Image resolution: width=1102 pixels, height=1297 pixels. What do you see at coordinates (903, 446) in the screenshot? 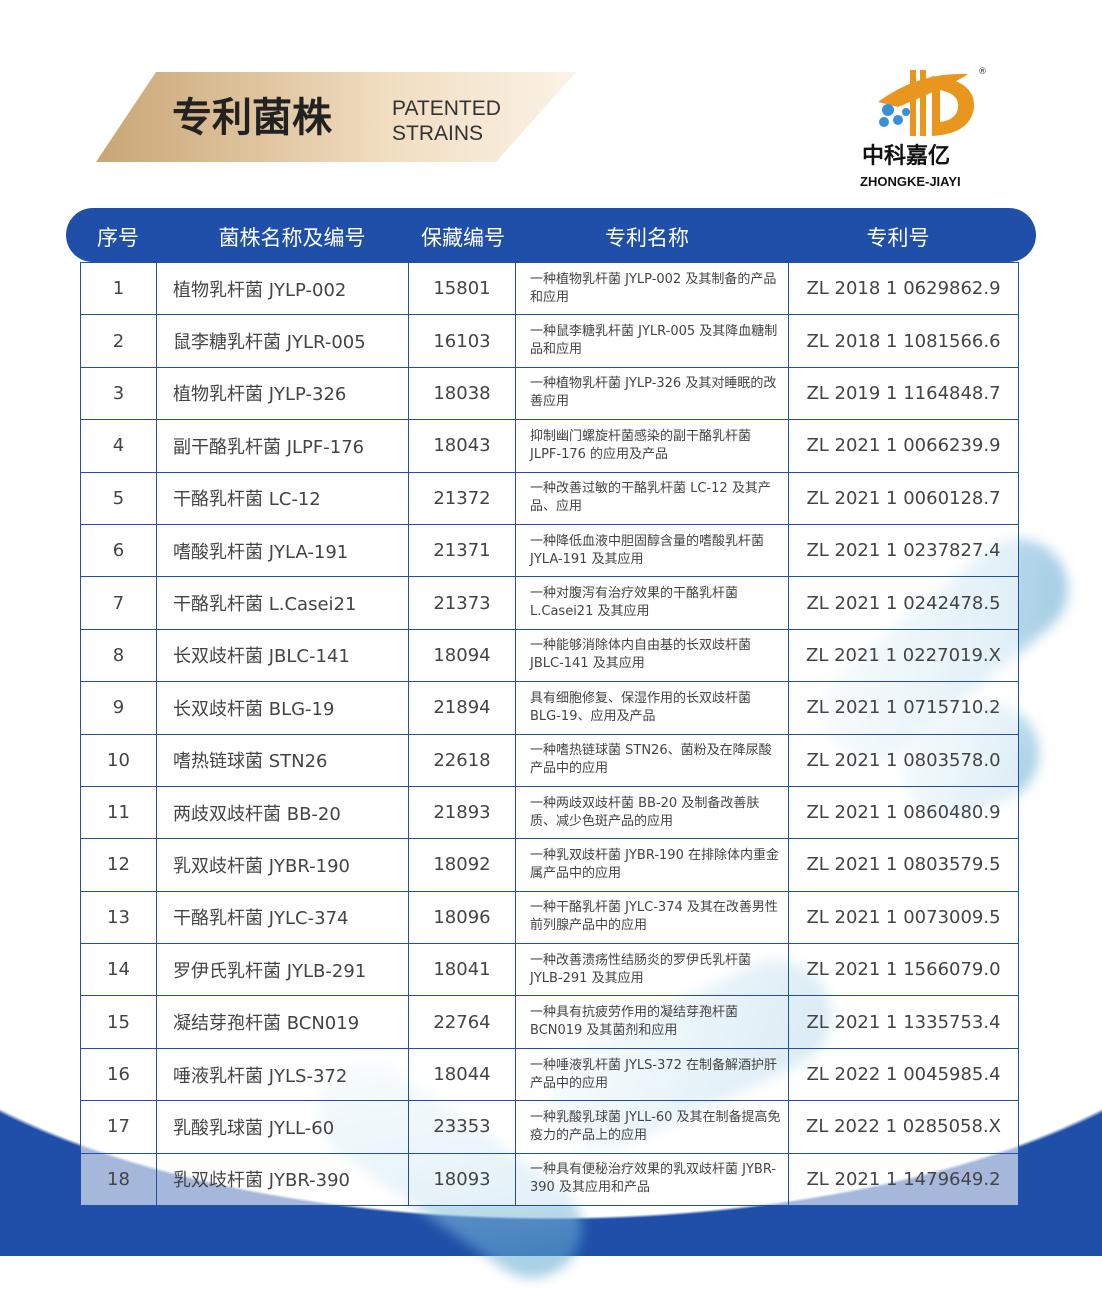
I see `patent-number-cell: ZL 2021 1 0066239.9` at bounding box center [903, 446].